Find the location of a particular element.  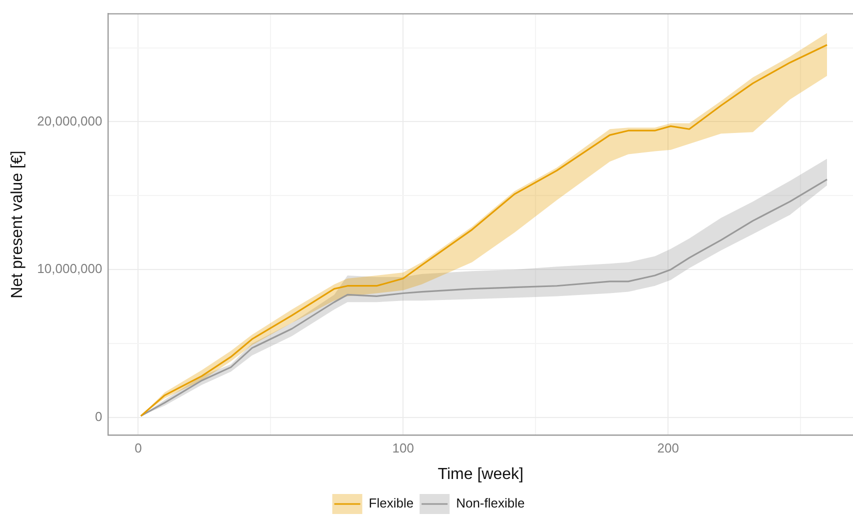

legend-label: Flexible is located at coordinates (391, 503).